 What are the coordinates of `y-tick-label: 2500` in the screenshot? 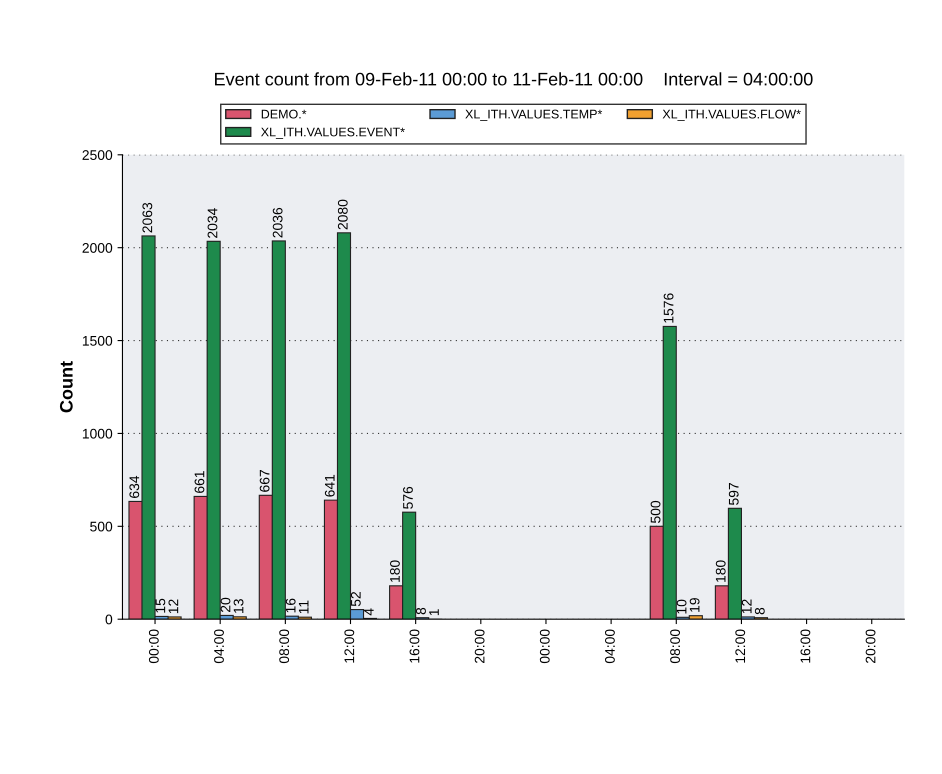 It's located at (97, 155).